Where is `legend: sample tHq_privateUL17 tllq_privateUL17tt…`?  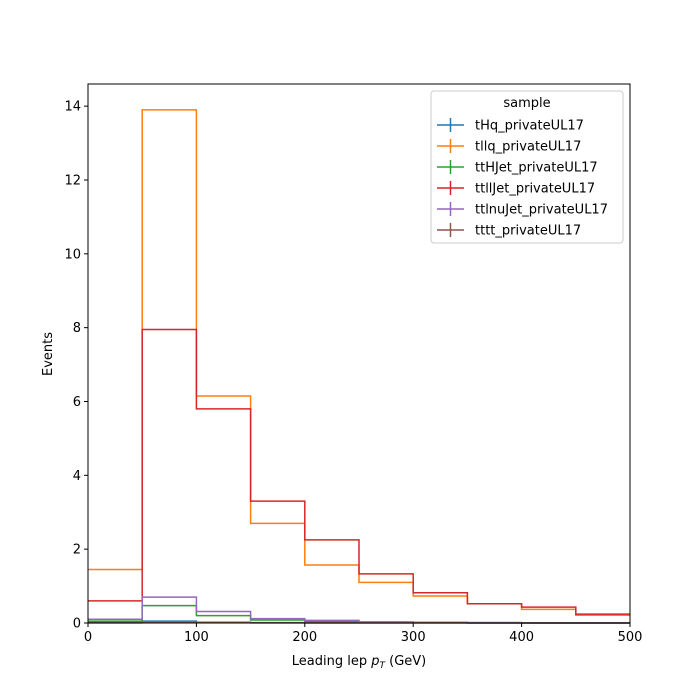
legend: sample tHq_privateUL17 tllq_privateUL17tt… is located at coordinates (527, 167).